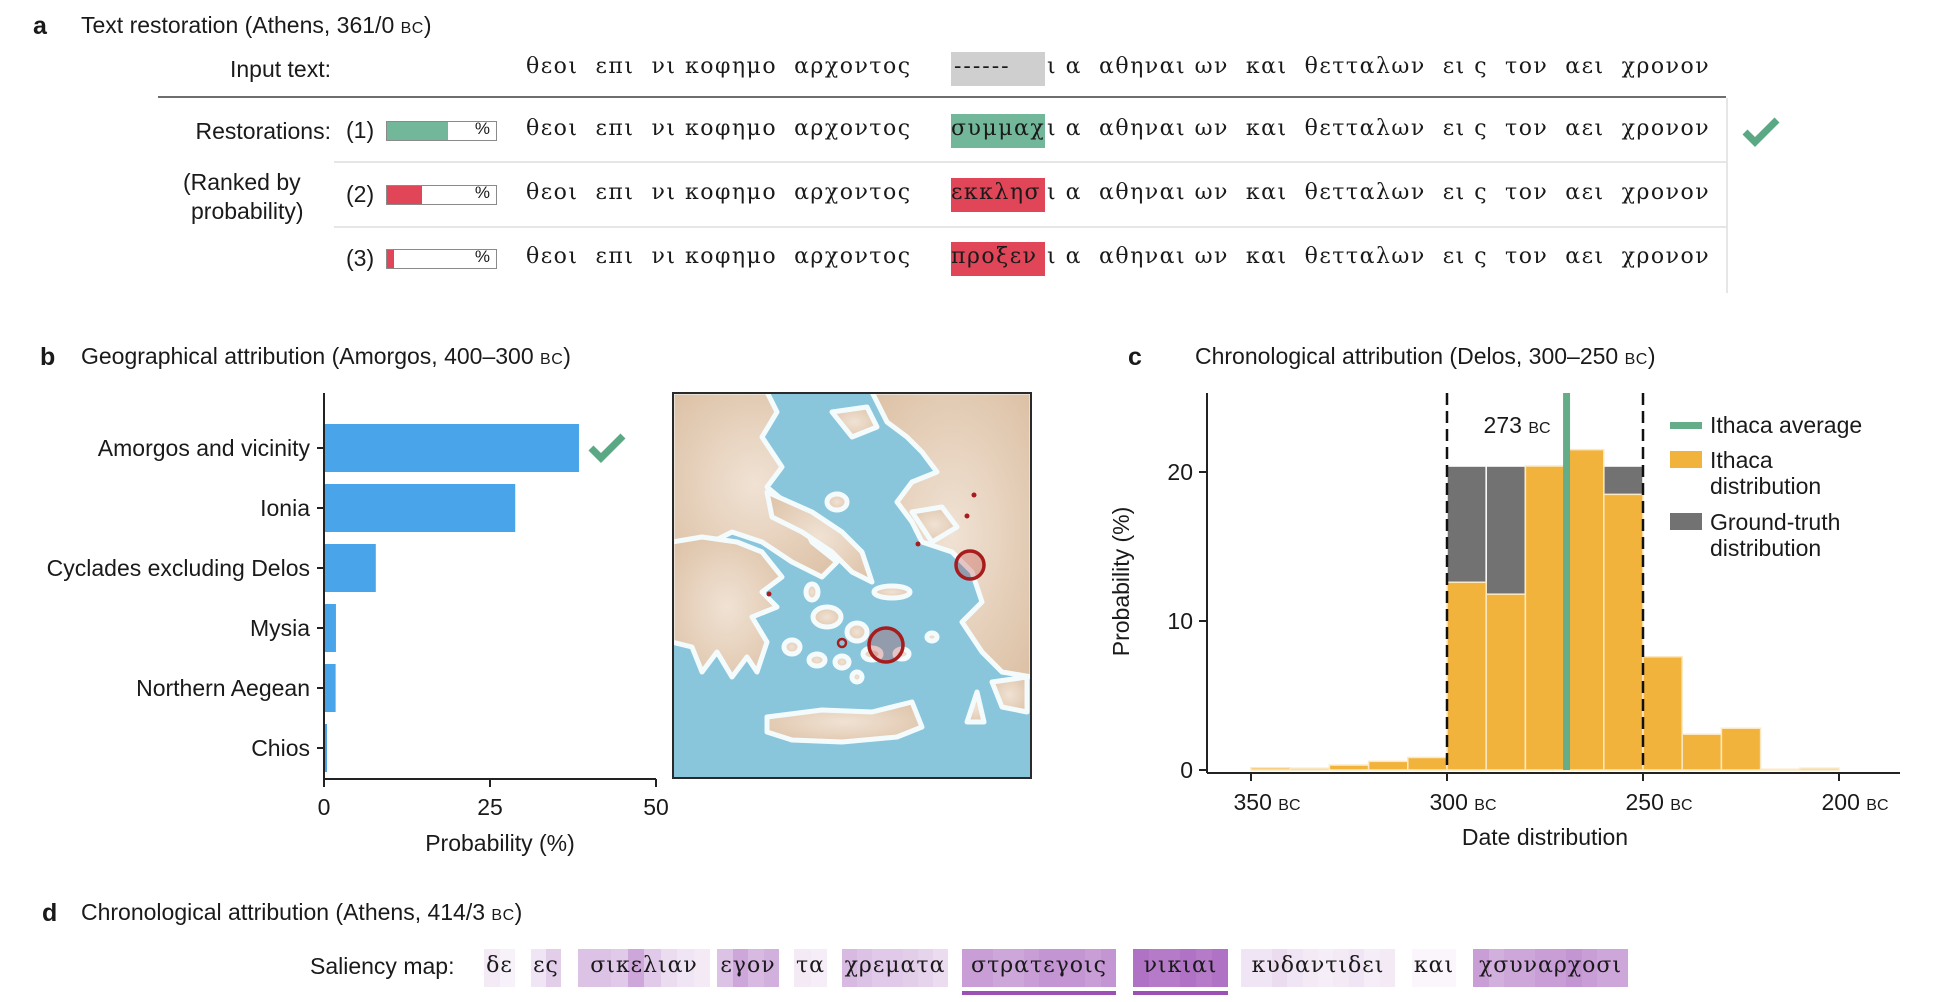 The image size is (1936, 1002). I want to click on attribution-markers, so click(876, 578).